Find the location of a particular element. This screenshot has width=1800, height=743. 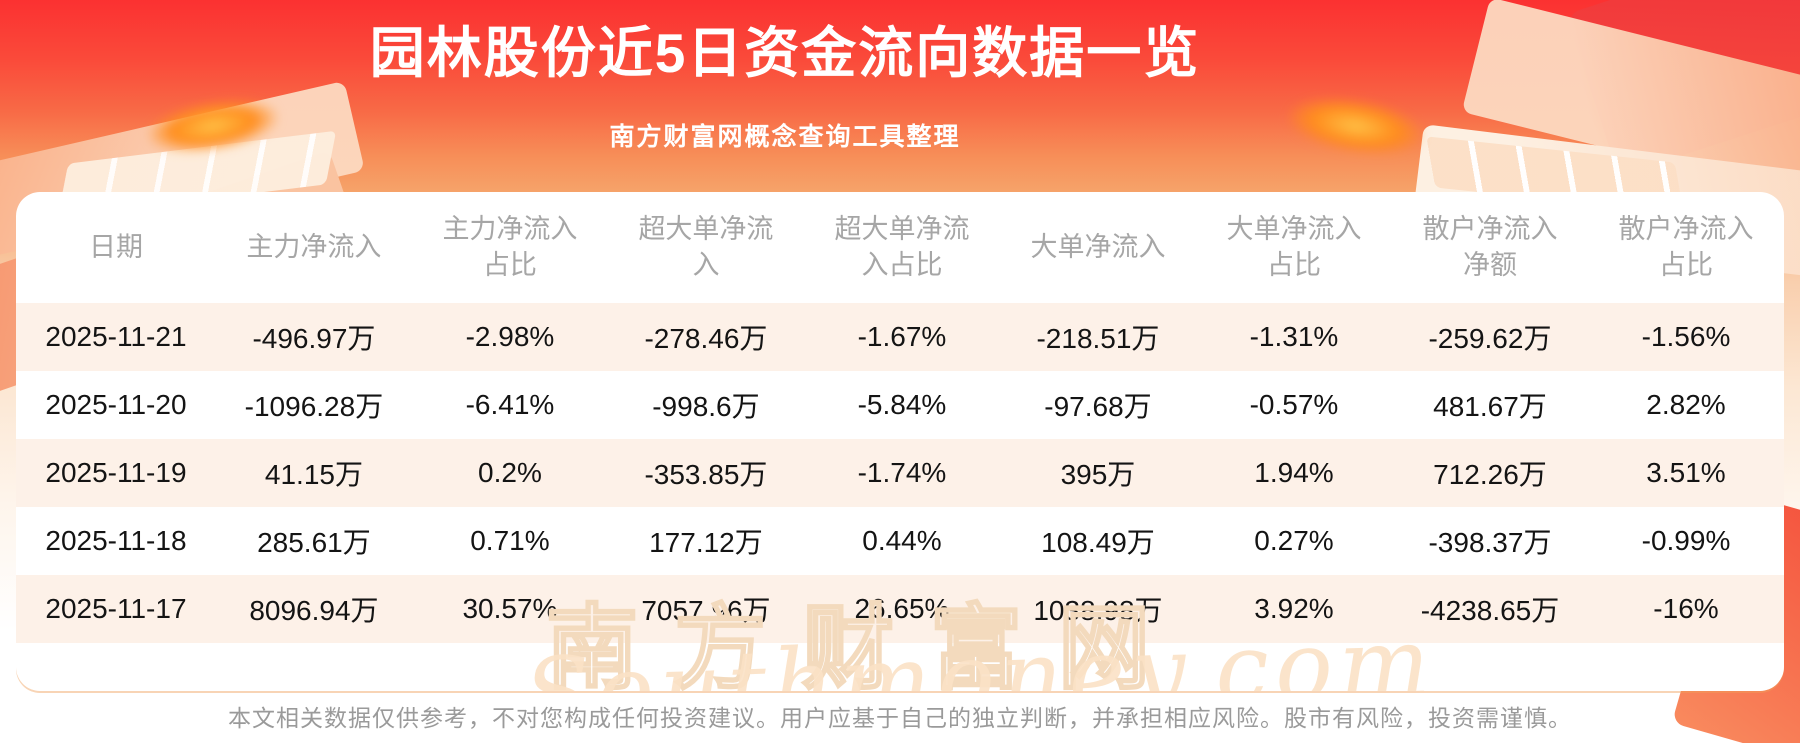

value-cell: 8096.94万 is located at coordinates (314, 610).